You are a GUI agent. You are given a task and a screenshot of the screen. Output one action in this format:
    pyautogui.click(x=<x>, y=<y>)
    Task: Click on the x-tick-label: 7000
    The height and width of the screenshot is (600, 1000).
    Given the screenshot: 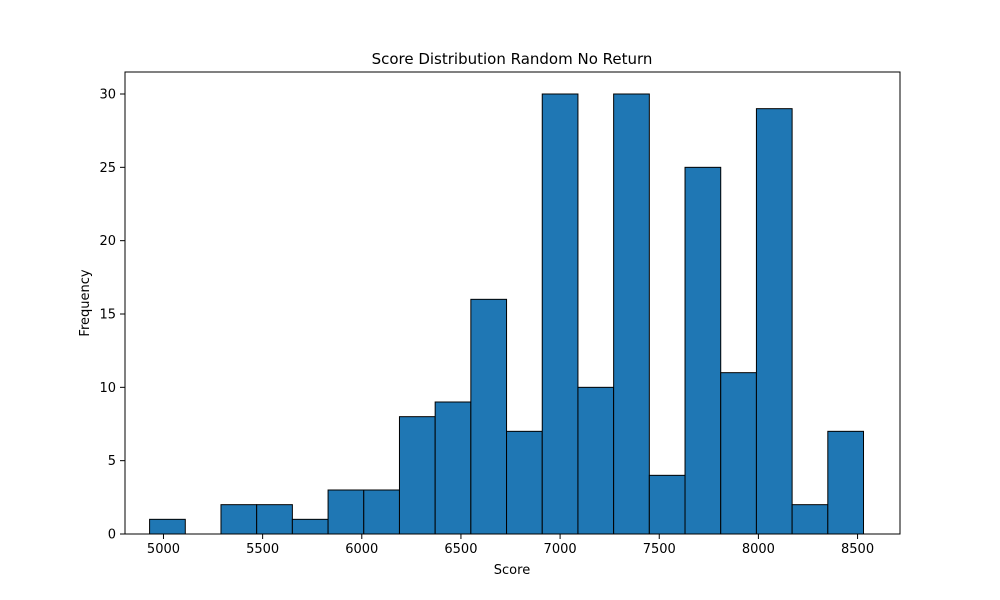 What is the action you would take?
    pyautogui.click(x=560, y=549)
    